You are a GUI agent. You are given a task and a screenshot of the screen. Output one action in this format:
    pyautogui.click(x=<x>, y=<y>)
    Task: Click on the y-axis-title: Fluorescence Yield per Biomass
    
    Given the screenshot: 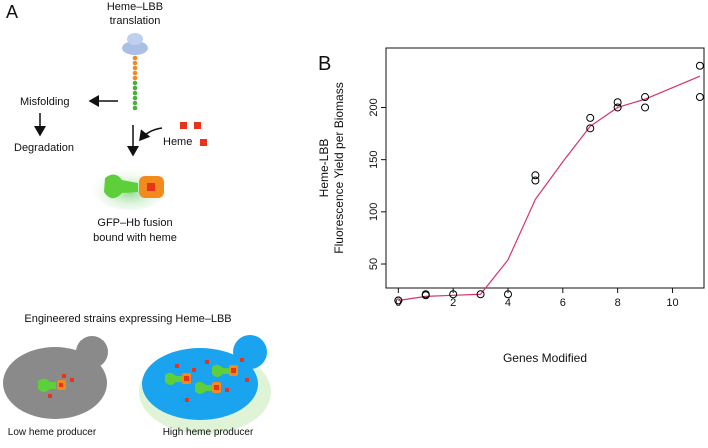 What is the action you would take?
    pyautogui.click(x=339, y=167)
    